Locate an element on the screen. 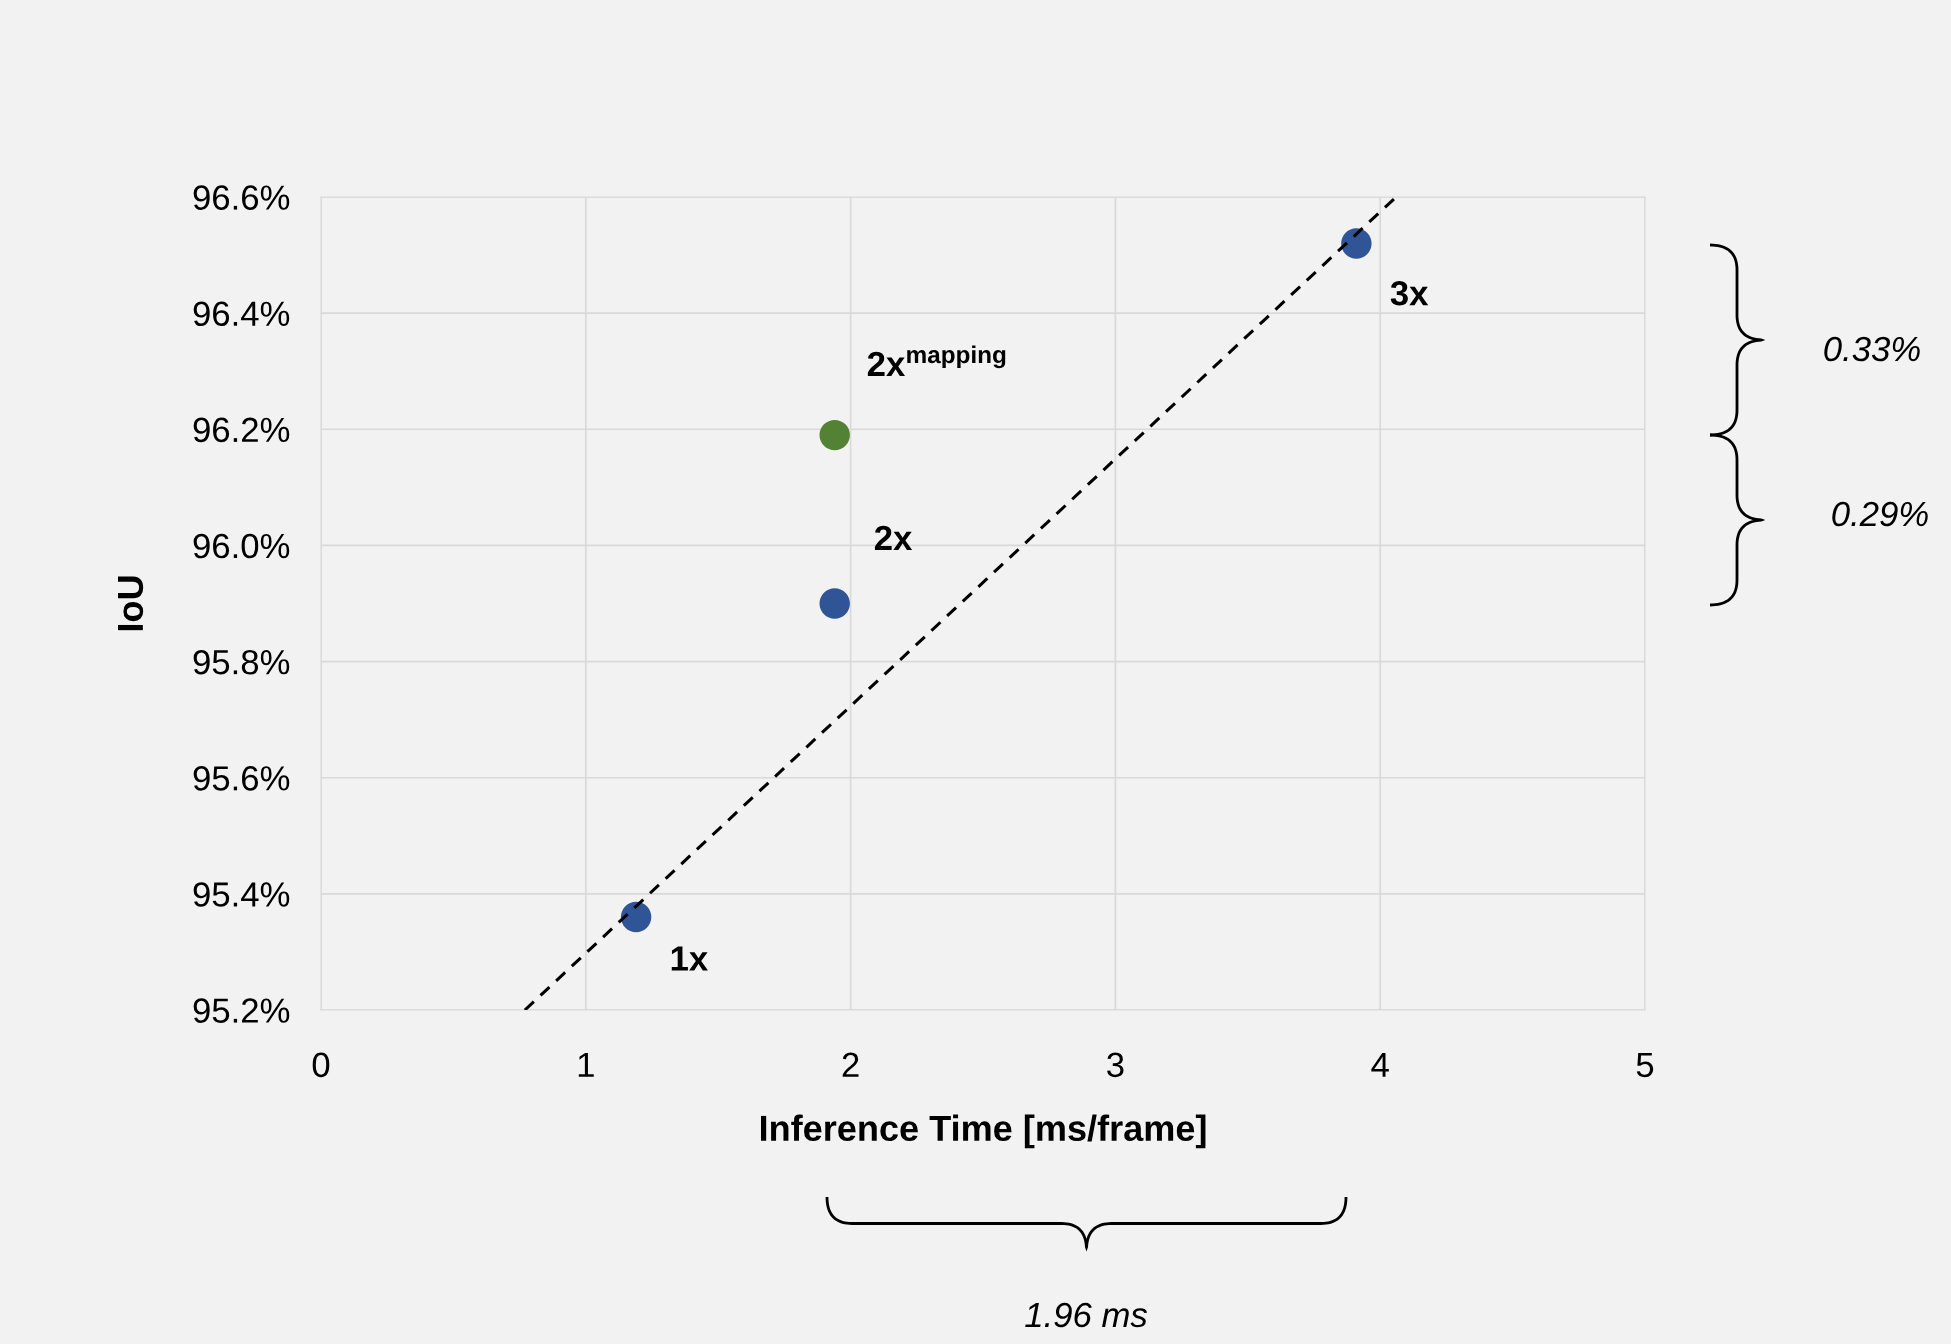 The width and height of the screenshot is (1951, 1344). y-tick-label: 95.8% is located at coordinates (241, 662).